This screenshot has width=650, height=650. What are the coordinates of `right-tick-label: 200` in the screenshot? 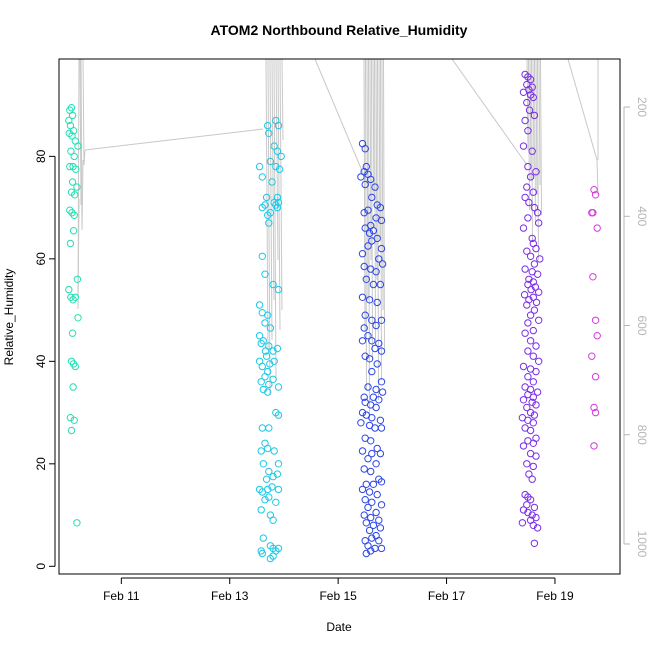 It's located at (642, 107).